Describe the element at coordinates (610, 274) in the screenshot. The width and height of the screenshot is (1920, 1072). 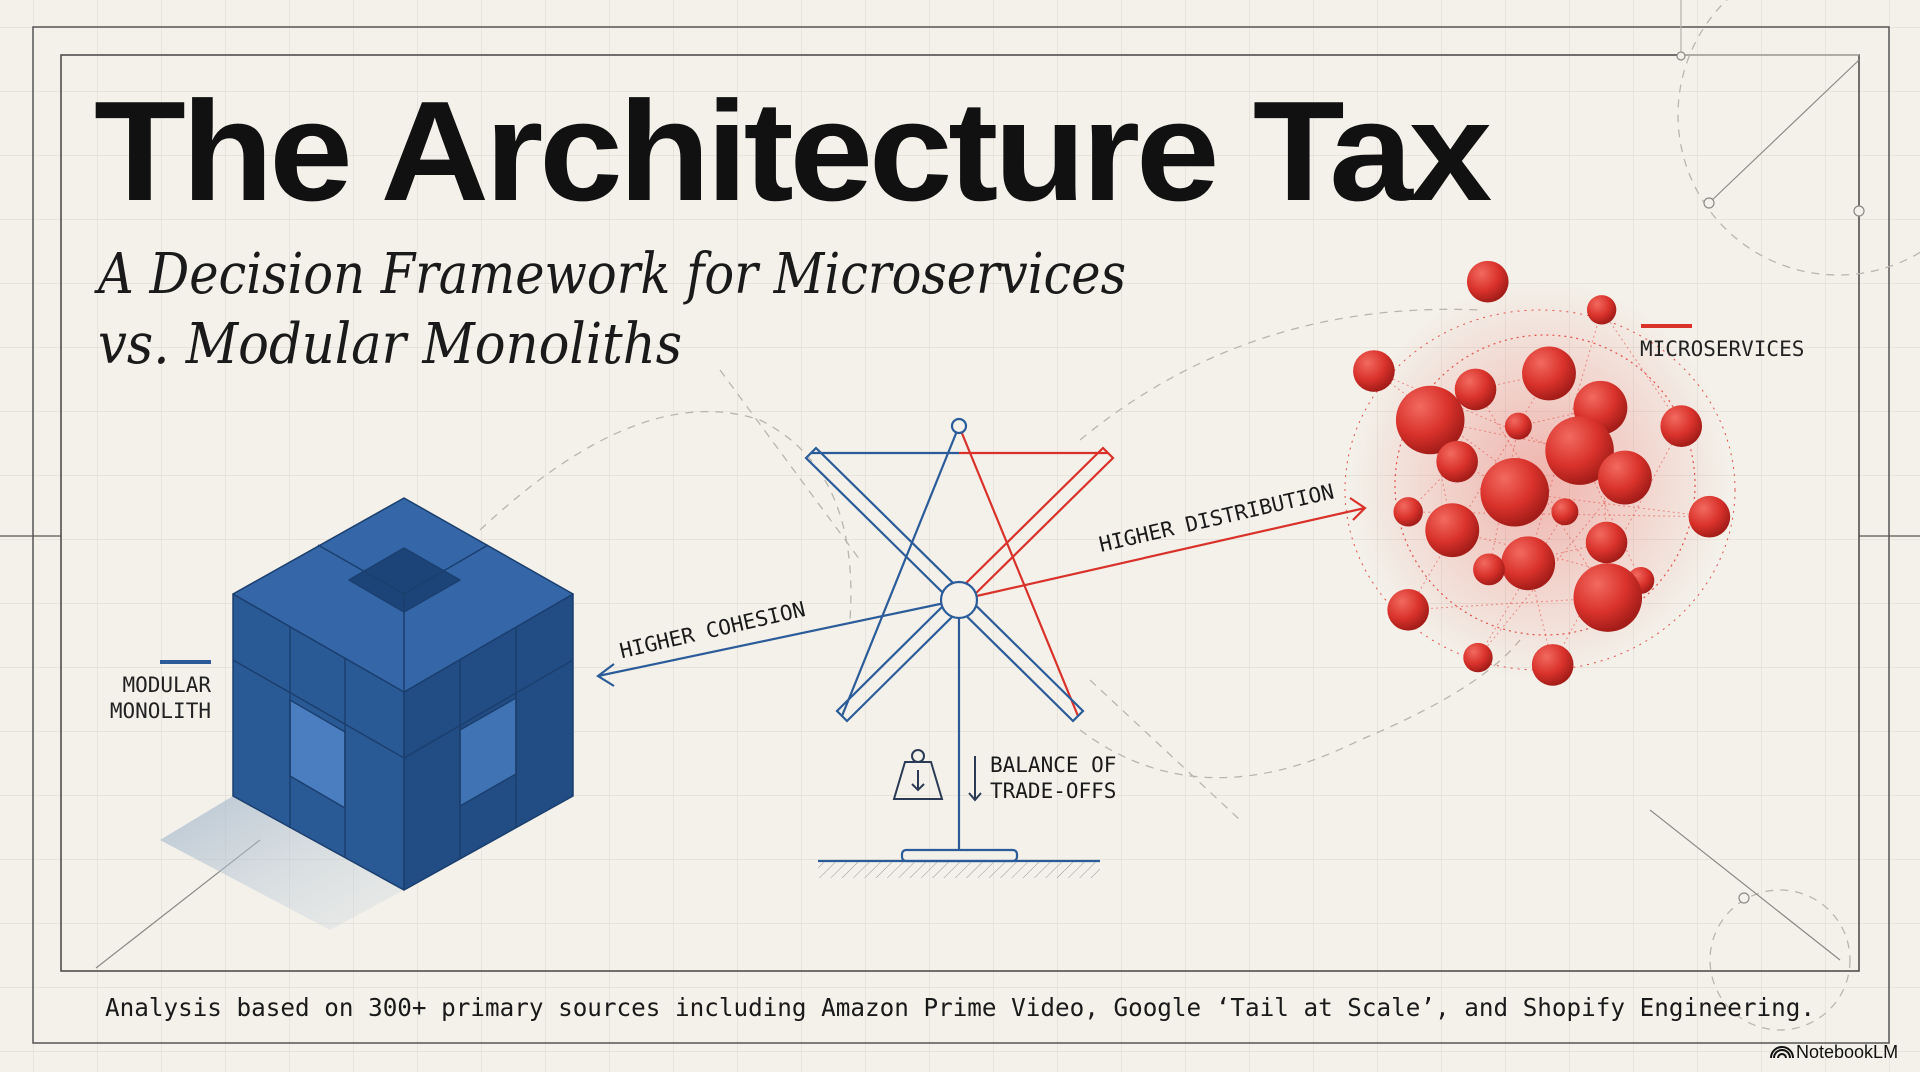
I see `subtitle-line-1: A Decision Framework for Microservices` at that location.